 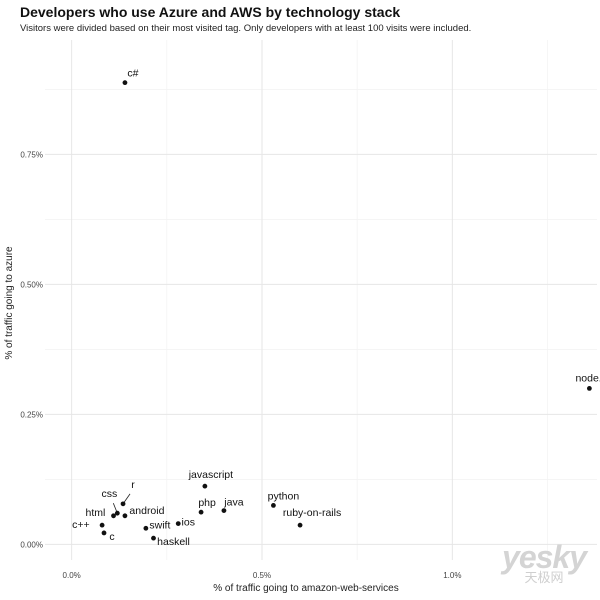 What do you see at coordinates (117, 513) in the screenshot?
I see `point-css` at bounding box center [117, 513].